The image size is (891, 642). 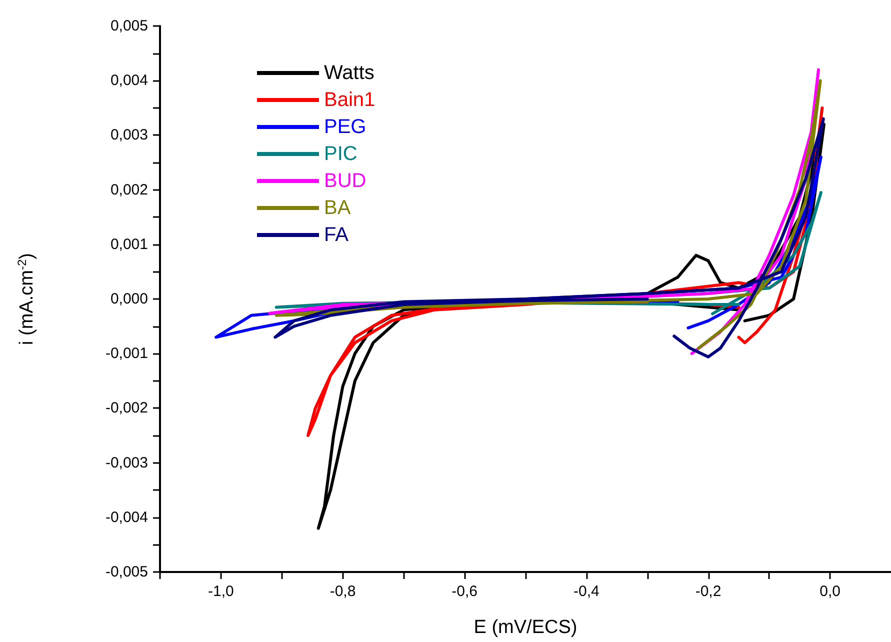 I want to click on x-tick-label: -0,6, so click(x=465, y=591).